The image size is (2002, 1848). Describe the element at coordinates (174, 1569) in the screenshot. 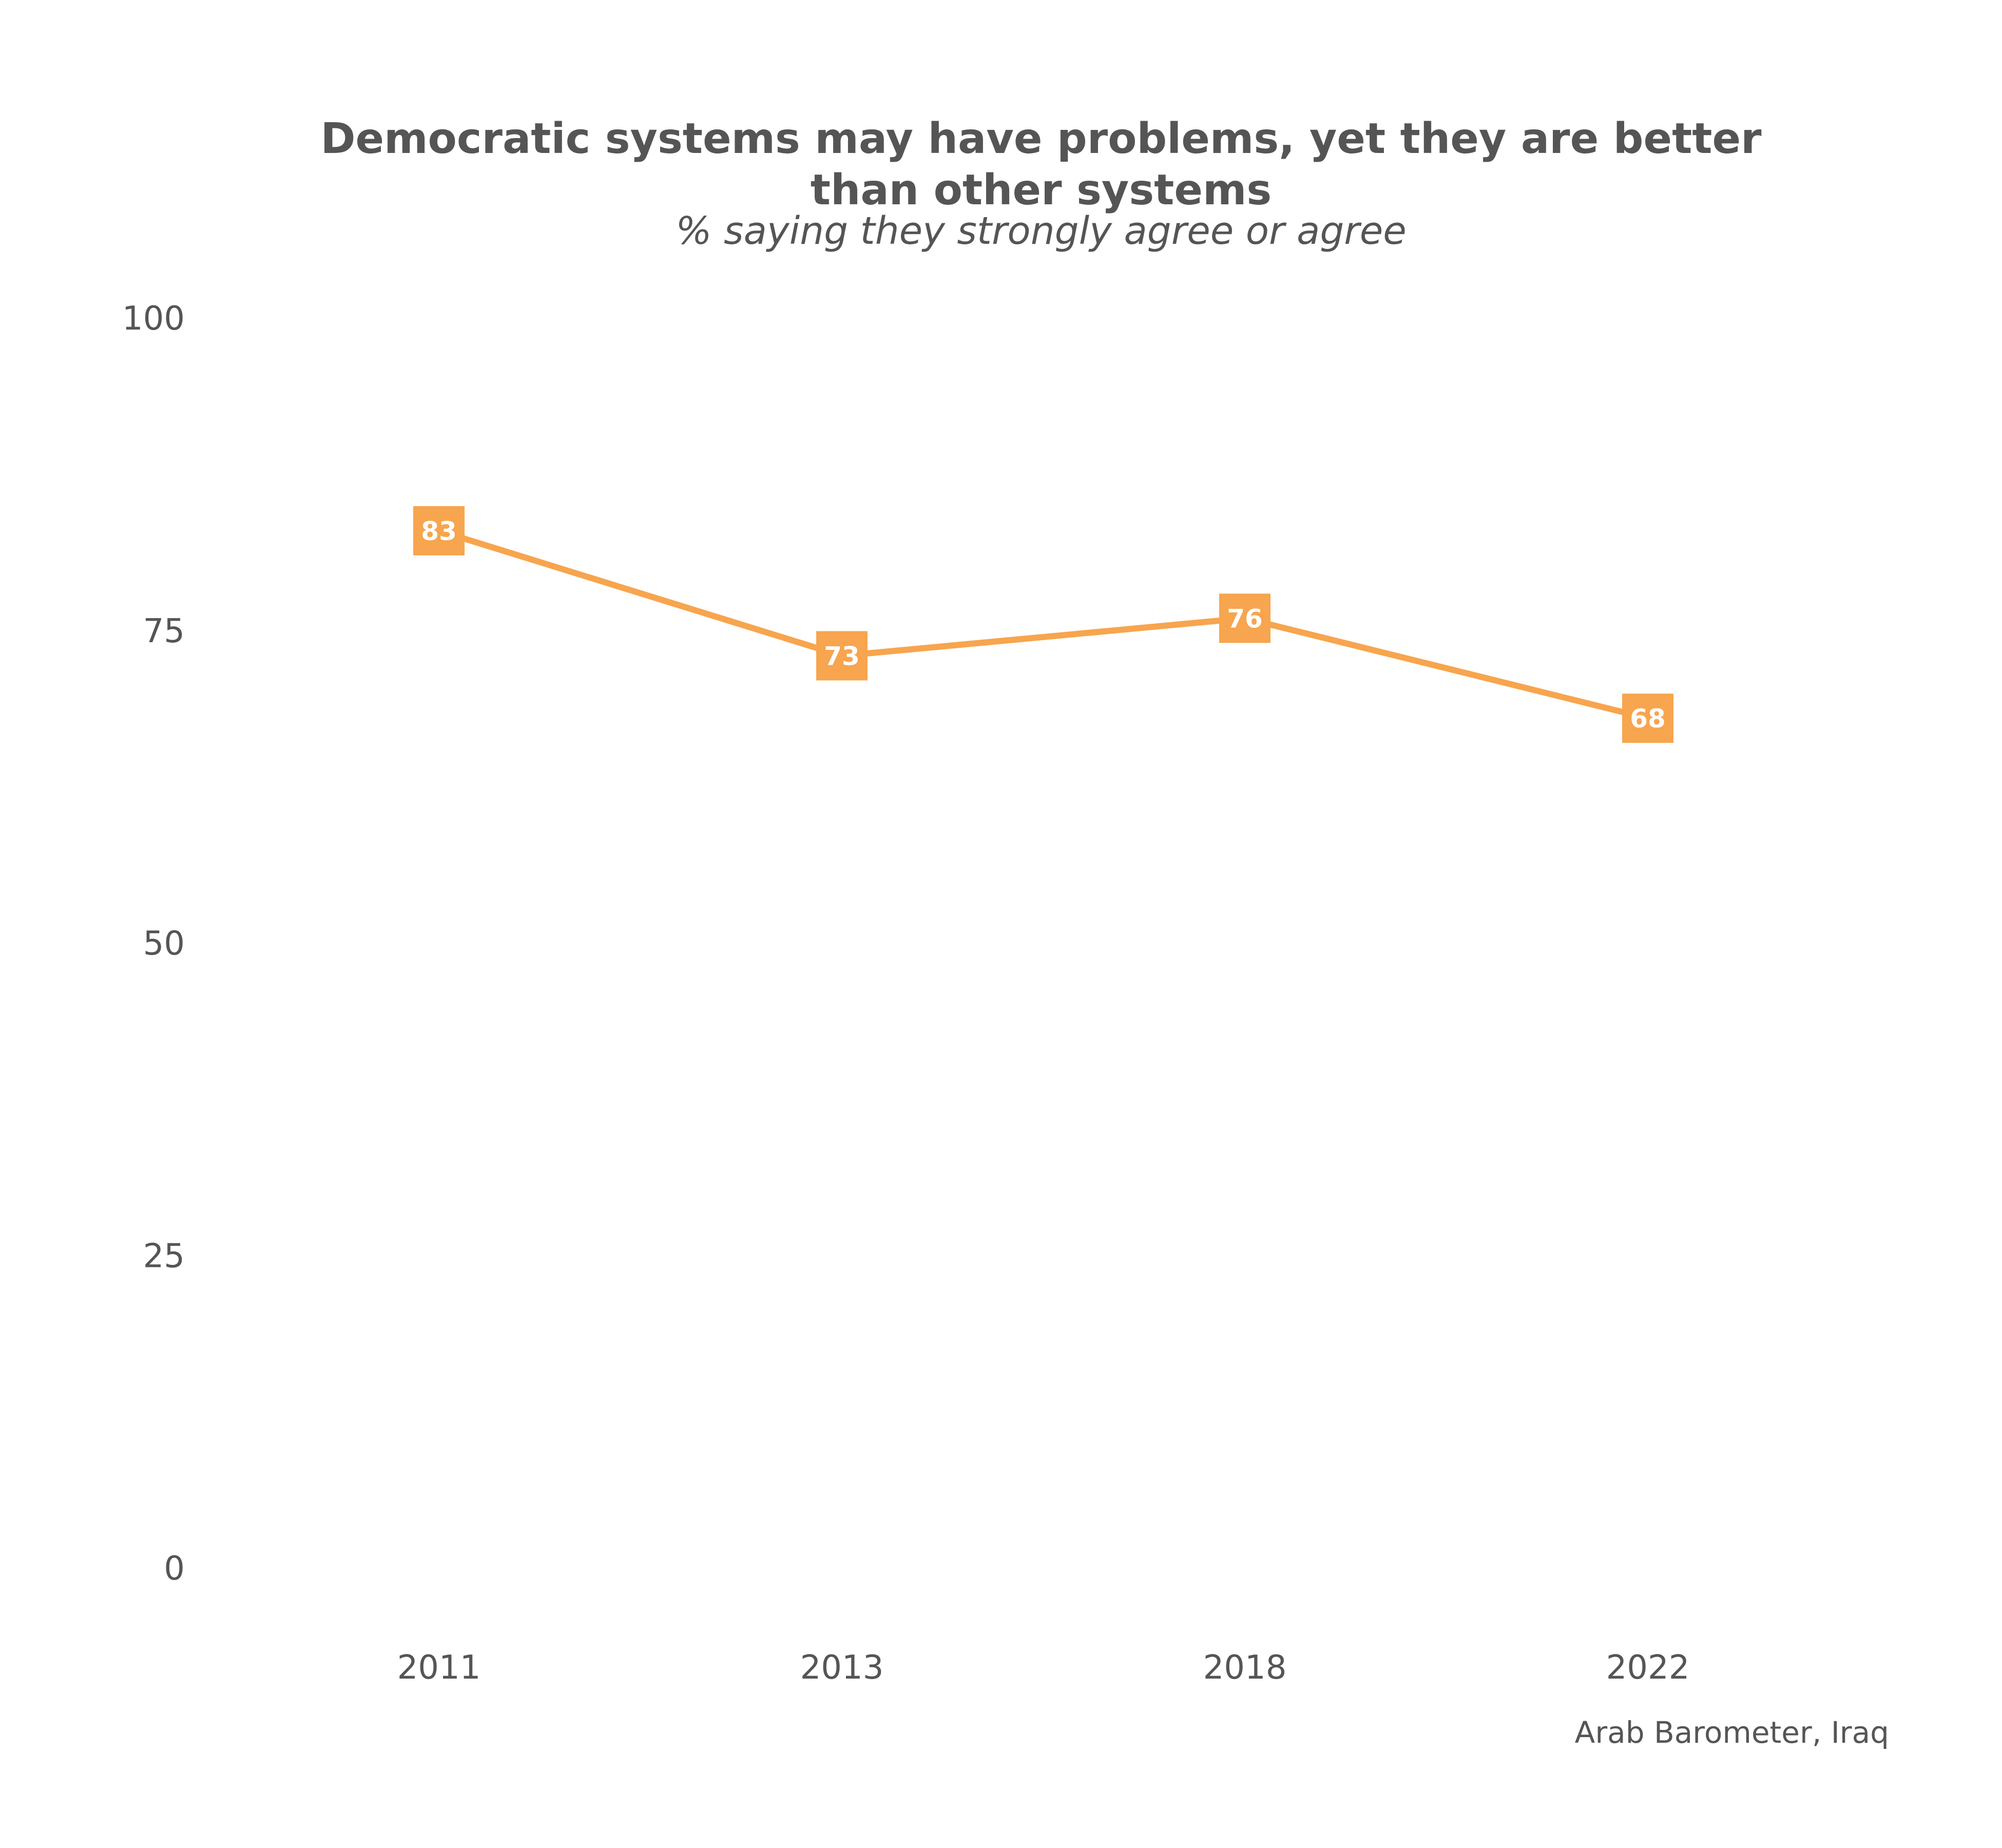

I see `y-tick-label: 0` at that location.